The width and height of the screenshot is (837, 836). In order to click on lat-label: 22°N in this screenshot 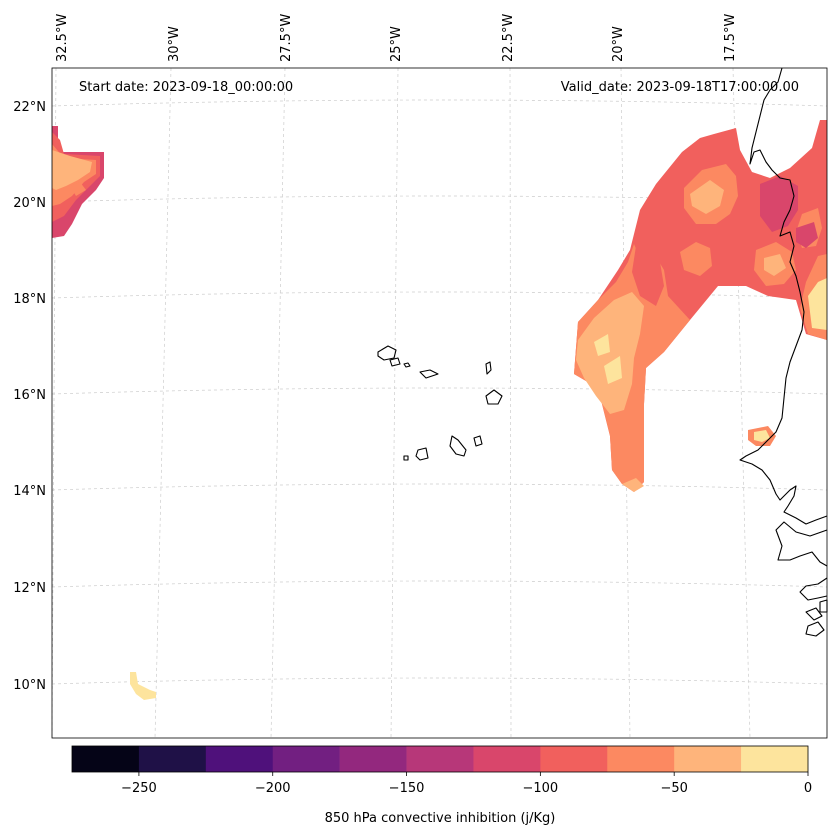, I will do `click(29, 107)`.